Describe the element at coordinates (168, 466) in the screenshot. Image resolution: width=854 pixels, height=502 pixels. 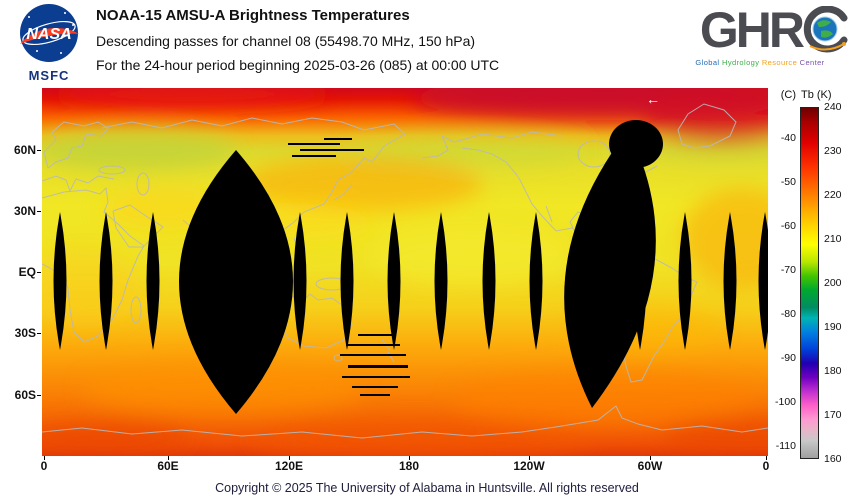
I see `x-axis-label: 60E` at that location.